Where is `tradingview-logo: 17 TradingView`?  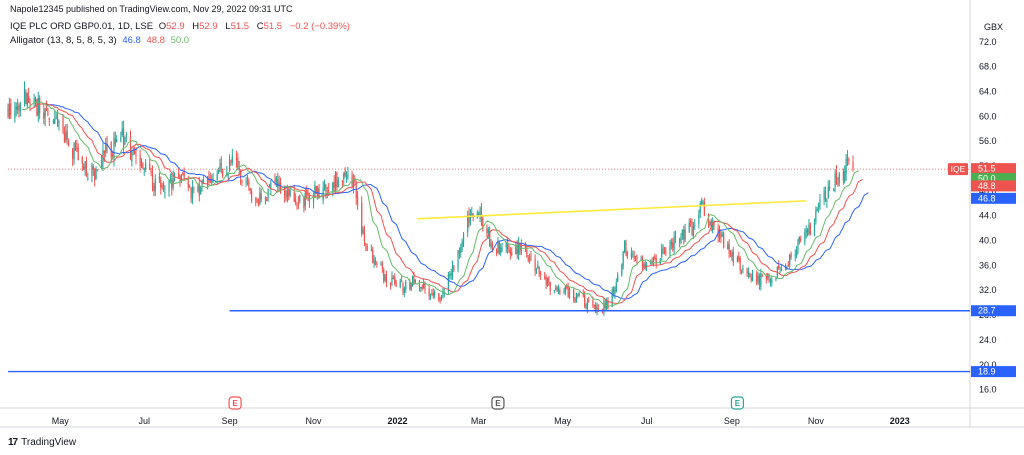 tradingview-logo: 17 TradingView is located at coordinates (42, 442).